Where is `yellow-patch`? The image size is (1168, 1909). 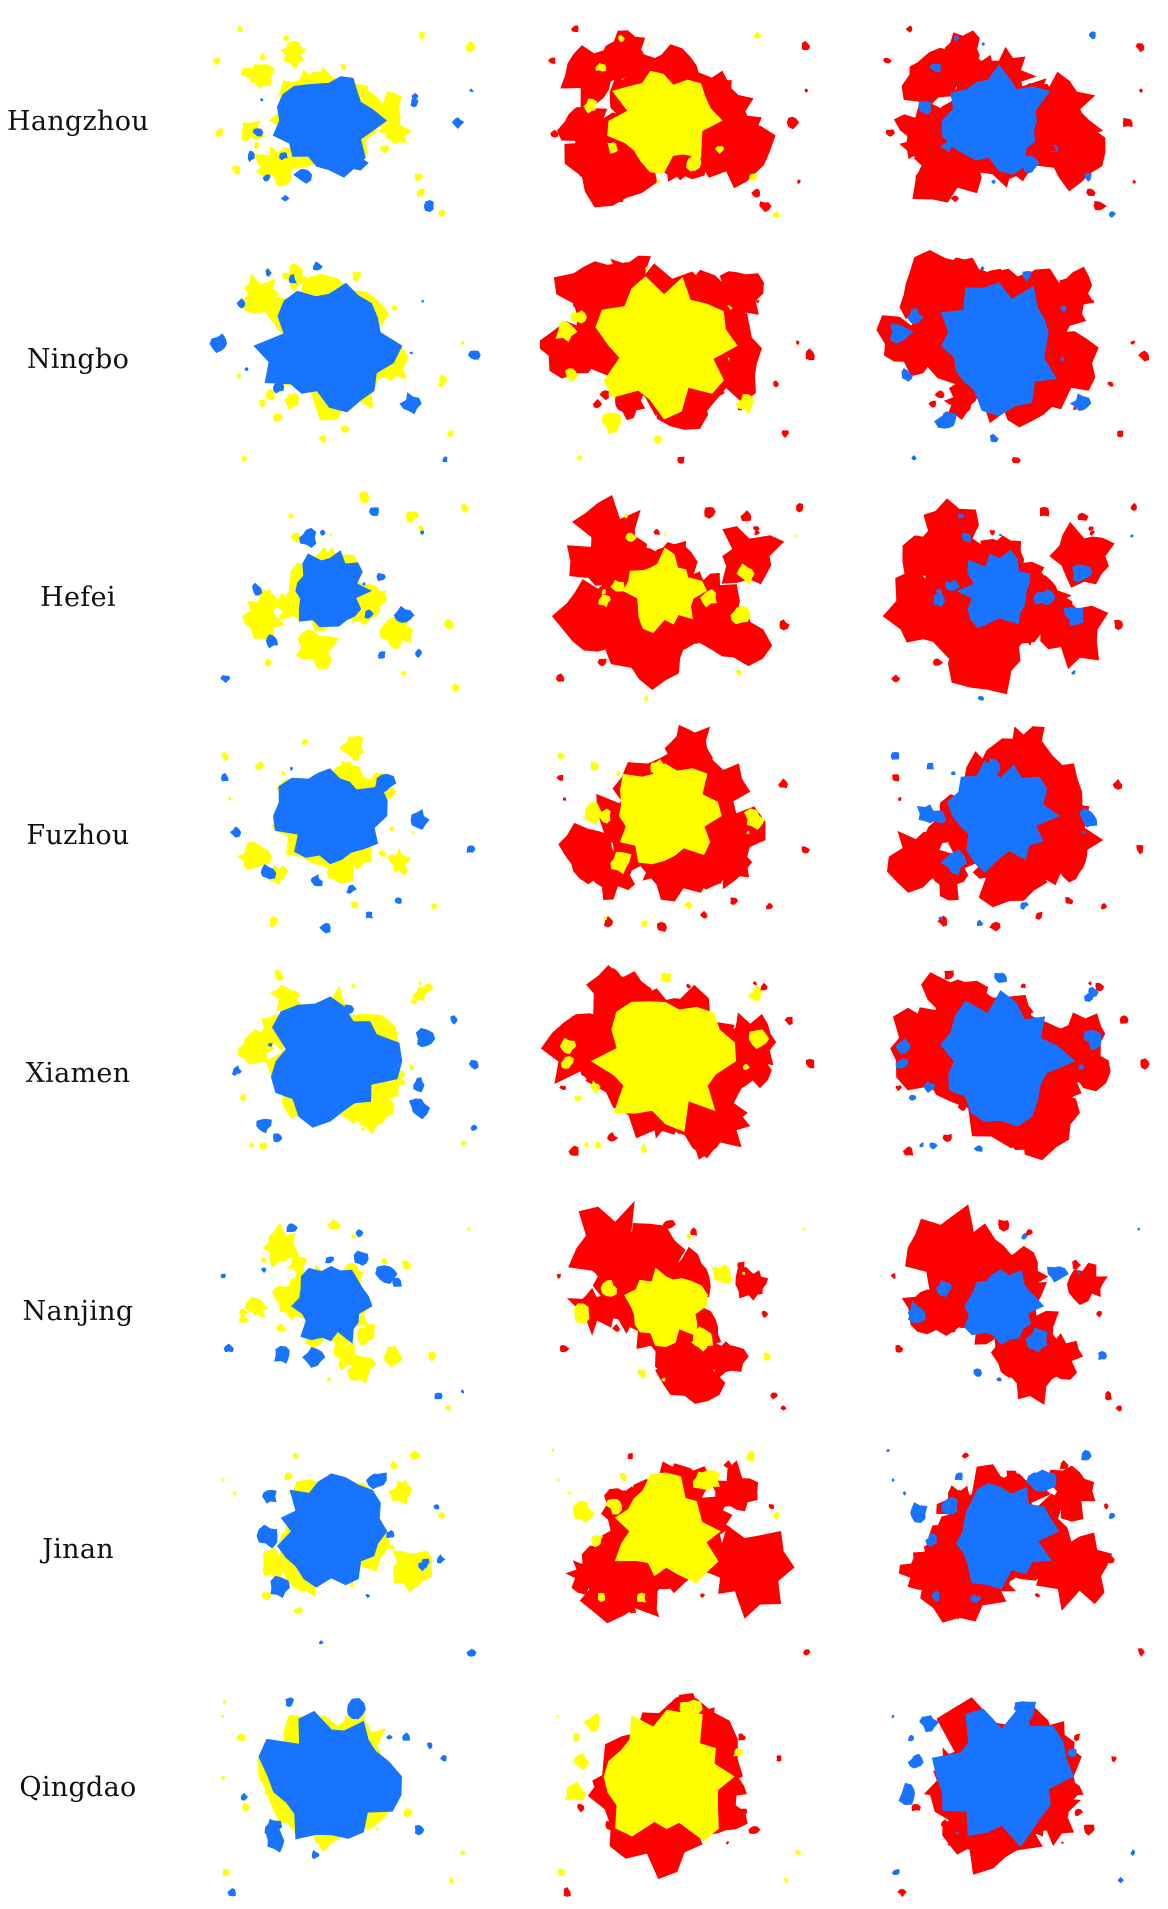
yellow-patch is located at coordinates (351, 748).